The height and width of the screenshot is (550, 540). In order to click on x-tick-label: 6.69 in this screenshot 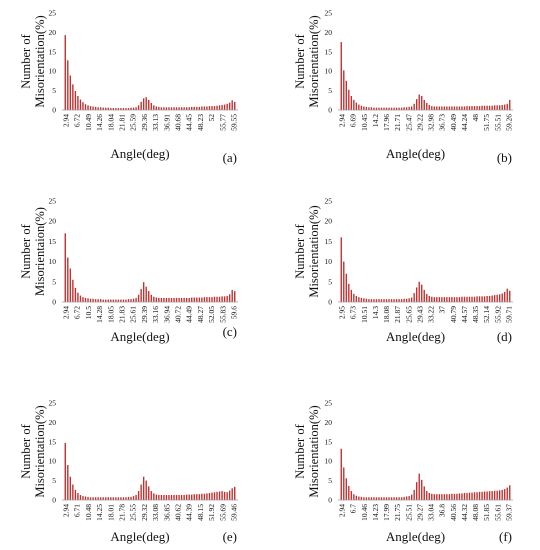, I will do `click(353, 120)`.